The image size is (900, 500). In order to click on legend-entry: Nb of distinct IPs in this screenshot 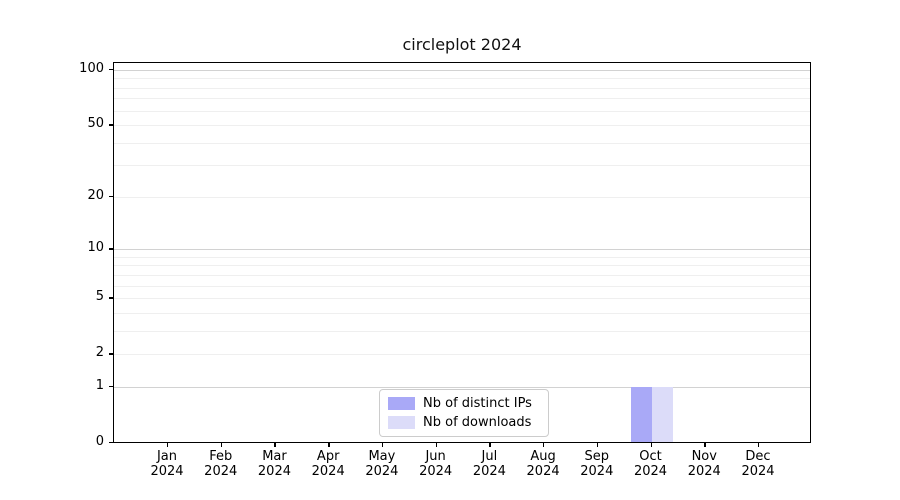, I will do `click(464, 403)`.